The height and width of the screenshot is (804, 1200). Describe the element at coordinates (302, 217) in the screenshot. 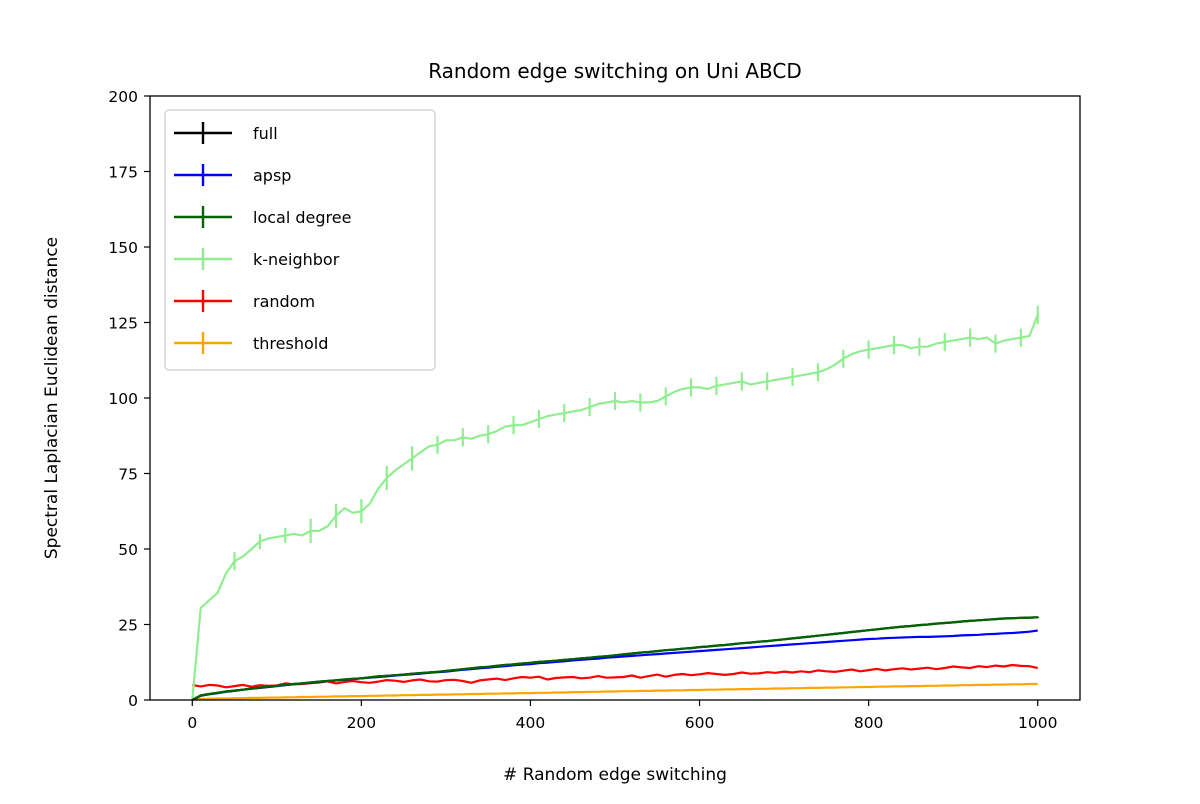

I see `legend-label: local degree` at that location.